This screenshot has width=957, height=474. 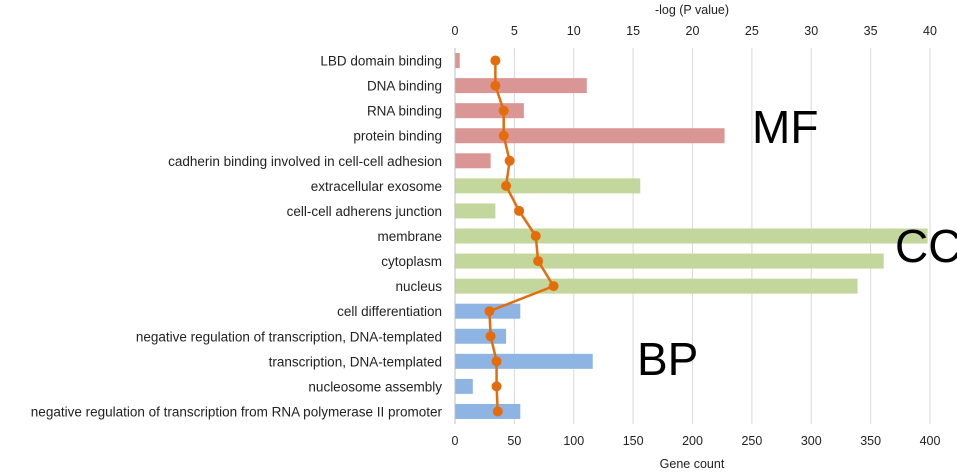 What do you see at coordinates (375, 386) in the screenshot?
I see `category-label: nucleosome assembly` at bounding box center [375, 386].